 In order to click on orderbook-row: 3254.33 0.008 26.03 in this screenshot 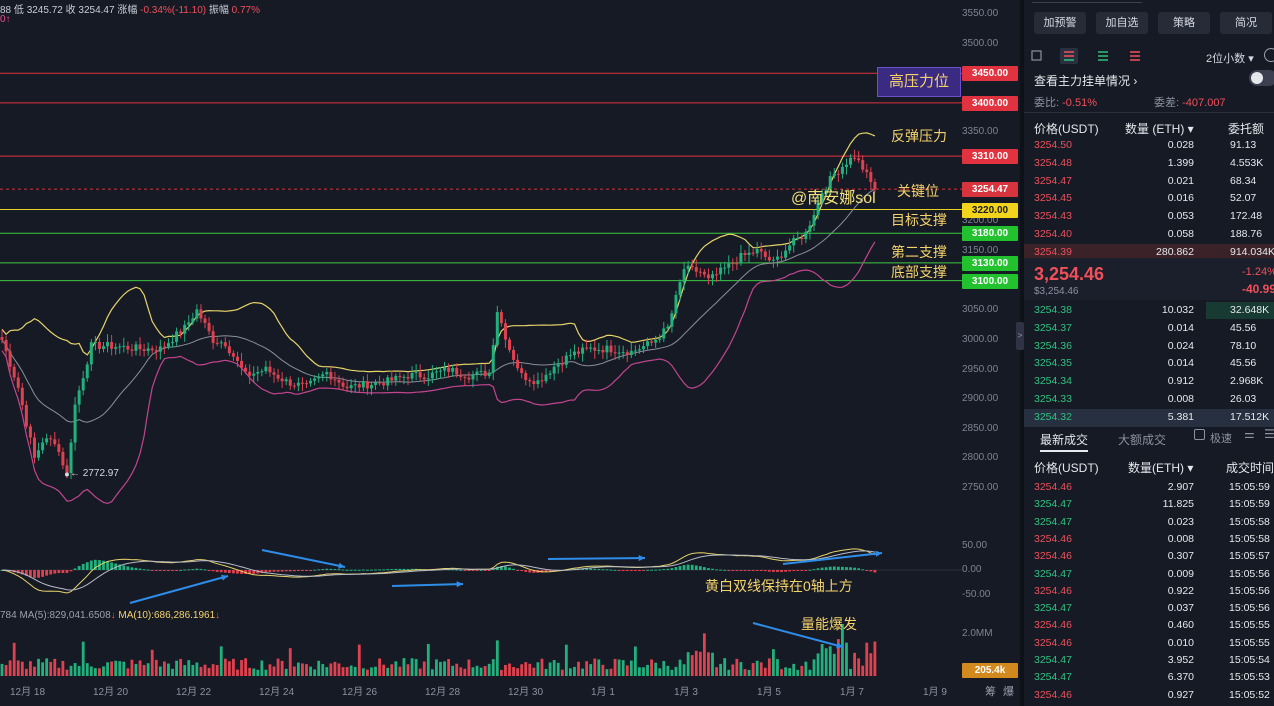, I will do `click(1149, 400)`.